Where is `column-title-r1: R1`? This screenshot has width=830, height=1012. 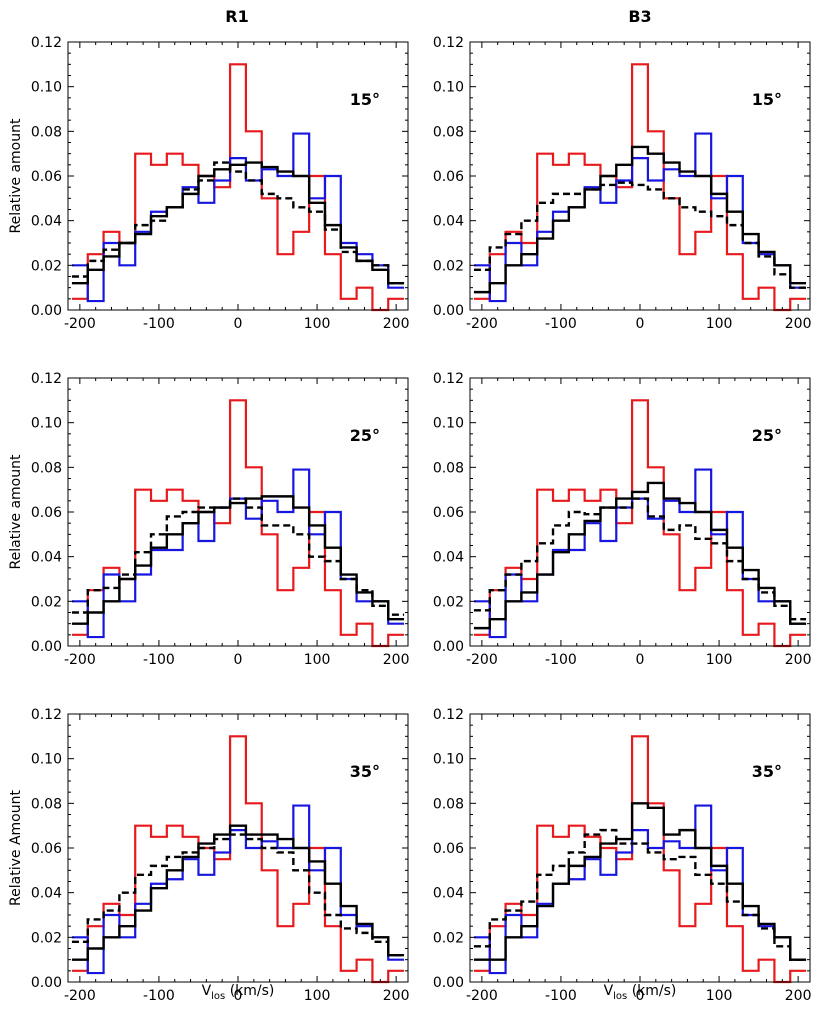 column-title-r1: R1 is located at coordinates (236, 16).